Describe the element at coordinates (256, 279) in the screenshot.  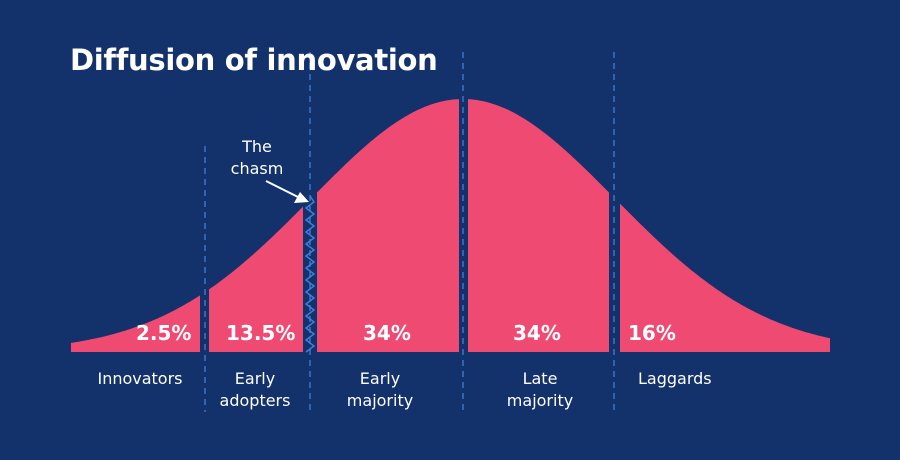
I see `curve-segment-early-adopters` at that location.